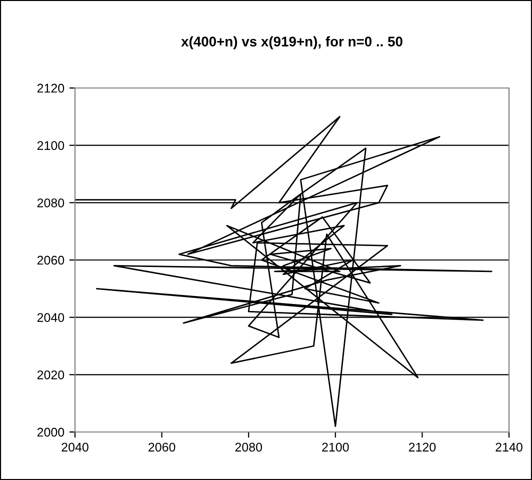  I want to click on x-tick-label: 2060, so click(162, 447).